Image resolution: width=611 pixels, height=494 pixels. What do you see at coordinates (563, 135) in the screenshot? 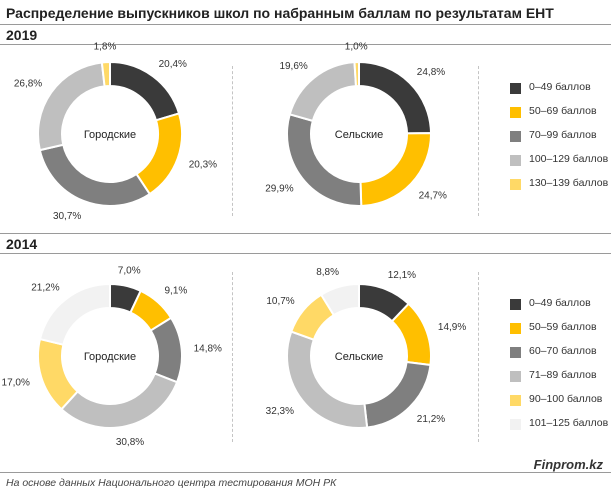
I see `legend-label: 70–99 баллов` at bounding box center [563, 135].